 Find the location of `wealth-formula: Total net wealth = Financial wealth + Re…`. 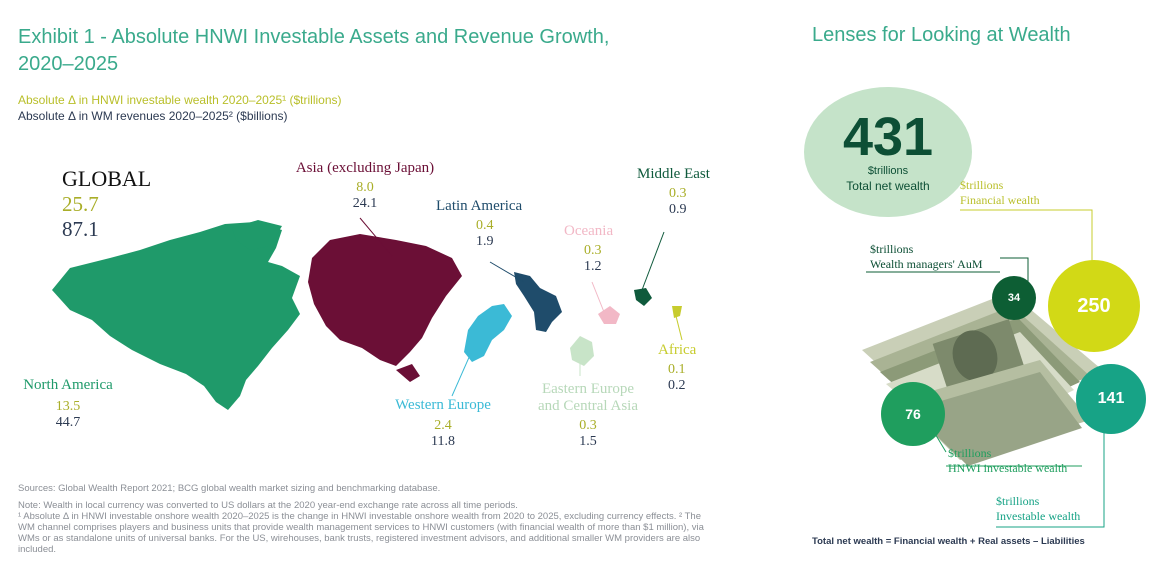

wealth-formula: Total net wealth = Financial wealth + Re… is located at coordinates (948, 541).